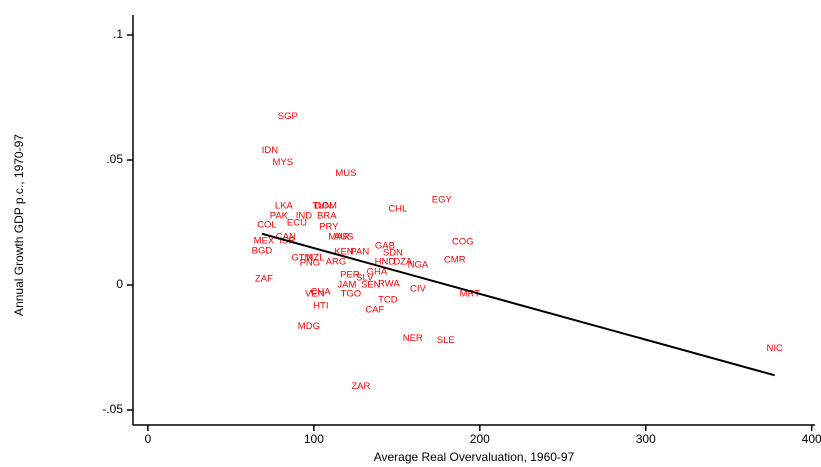 The image size is (821, 467). I want to click on point-label: CHA, so click(320, 292).